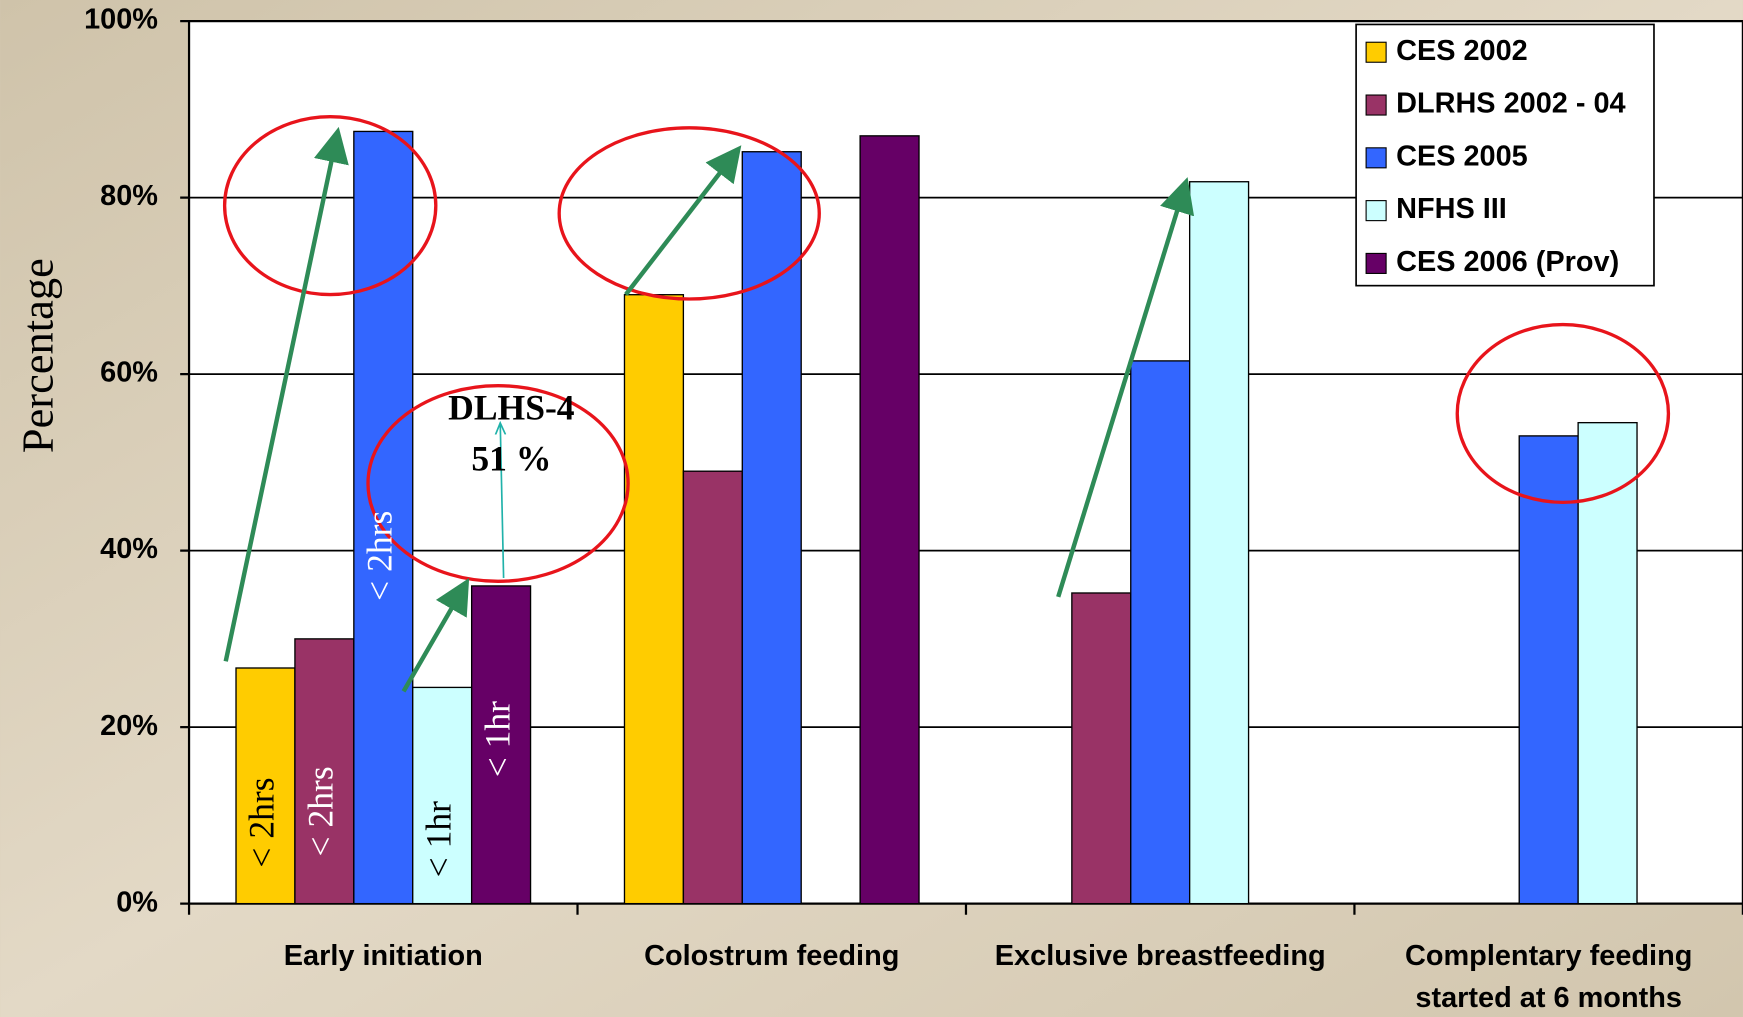  I want to click on legend-box, so click(1505, 155).